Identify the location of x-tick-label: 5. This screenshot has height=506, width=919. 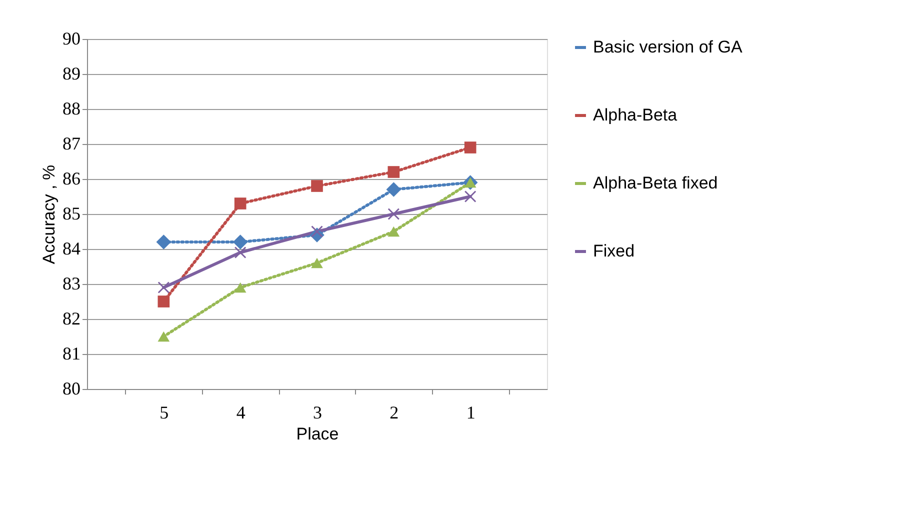
(164, 412).